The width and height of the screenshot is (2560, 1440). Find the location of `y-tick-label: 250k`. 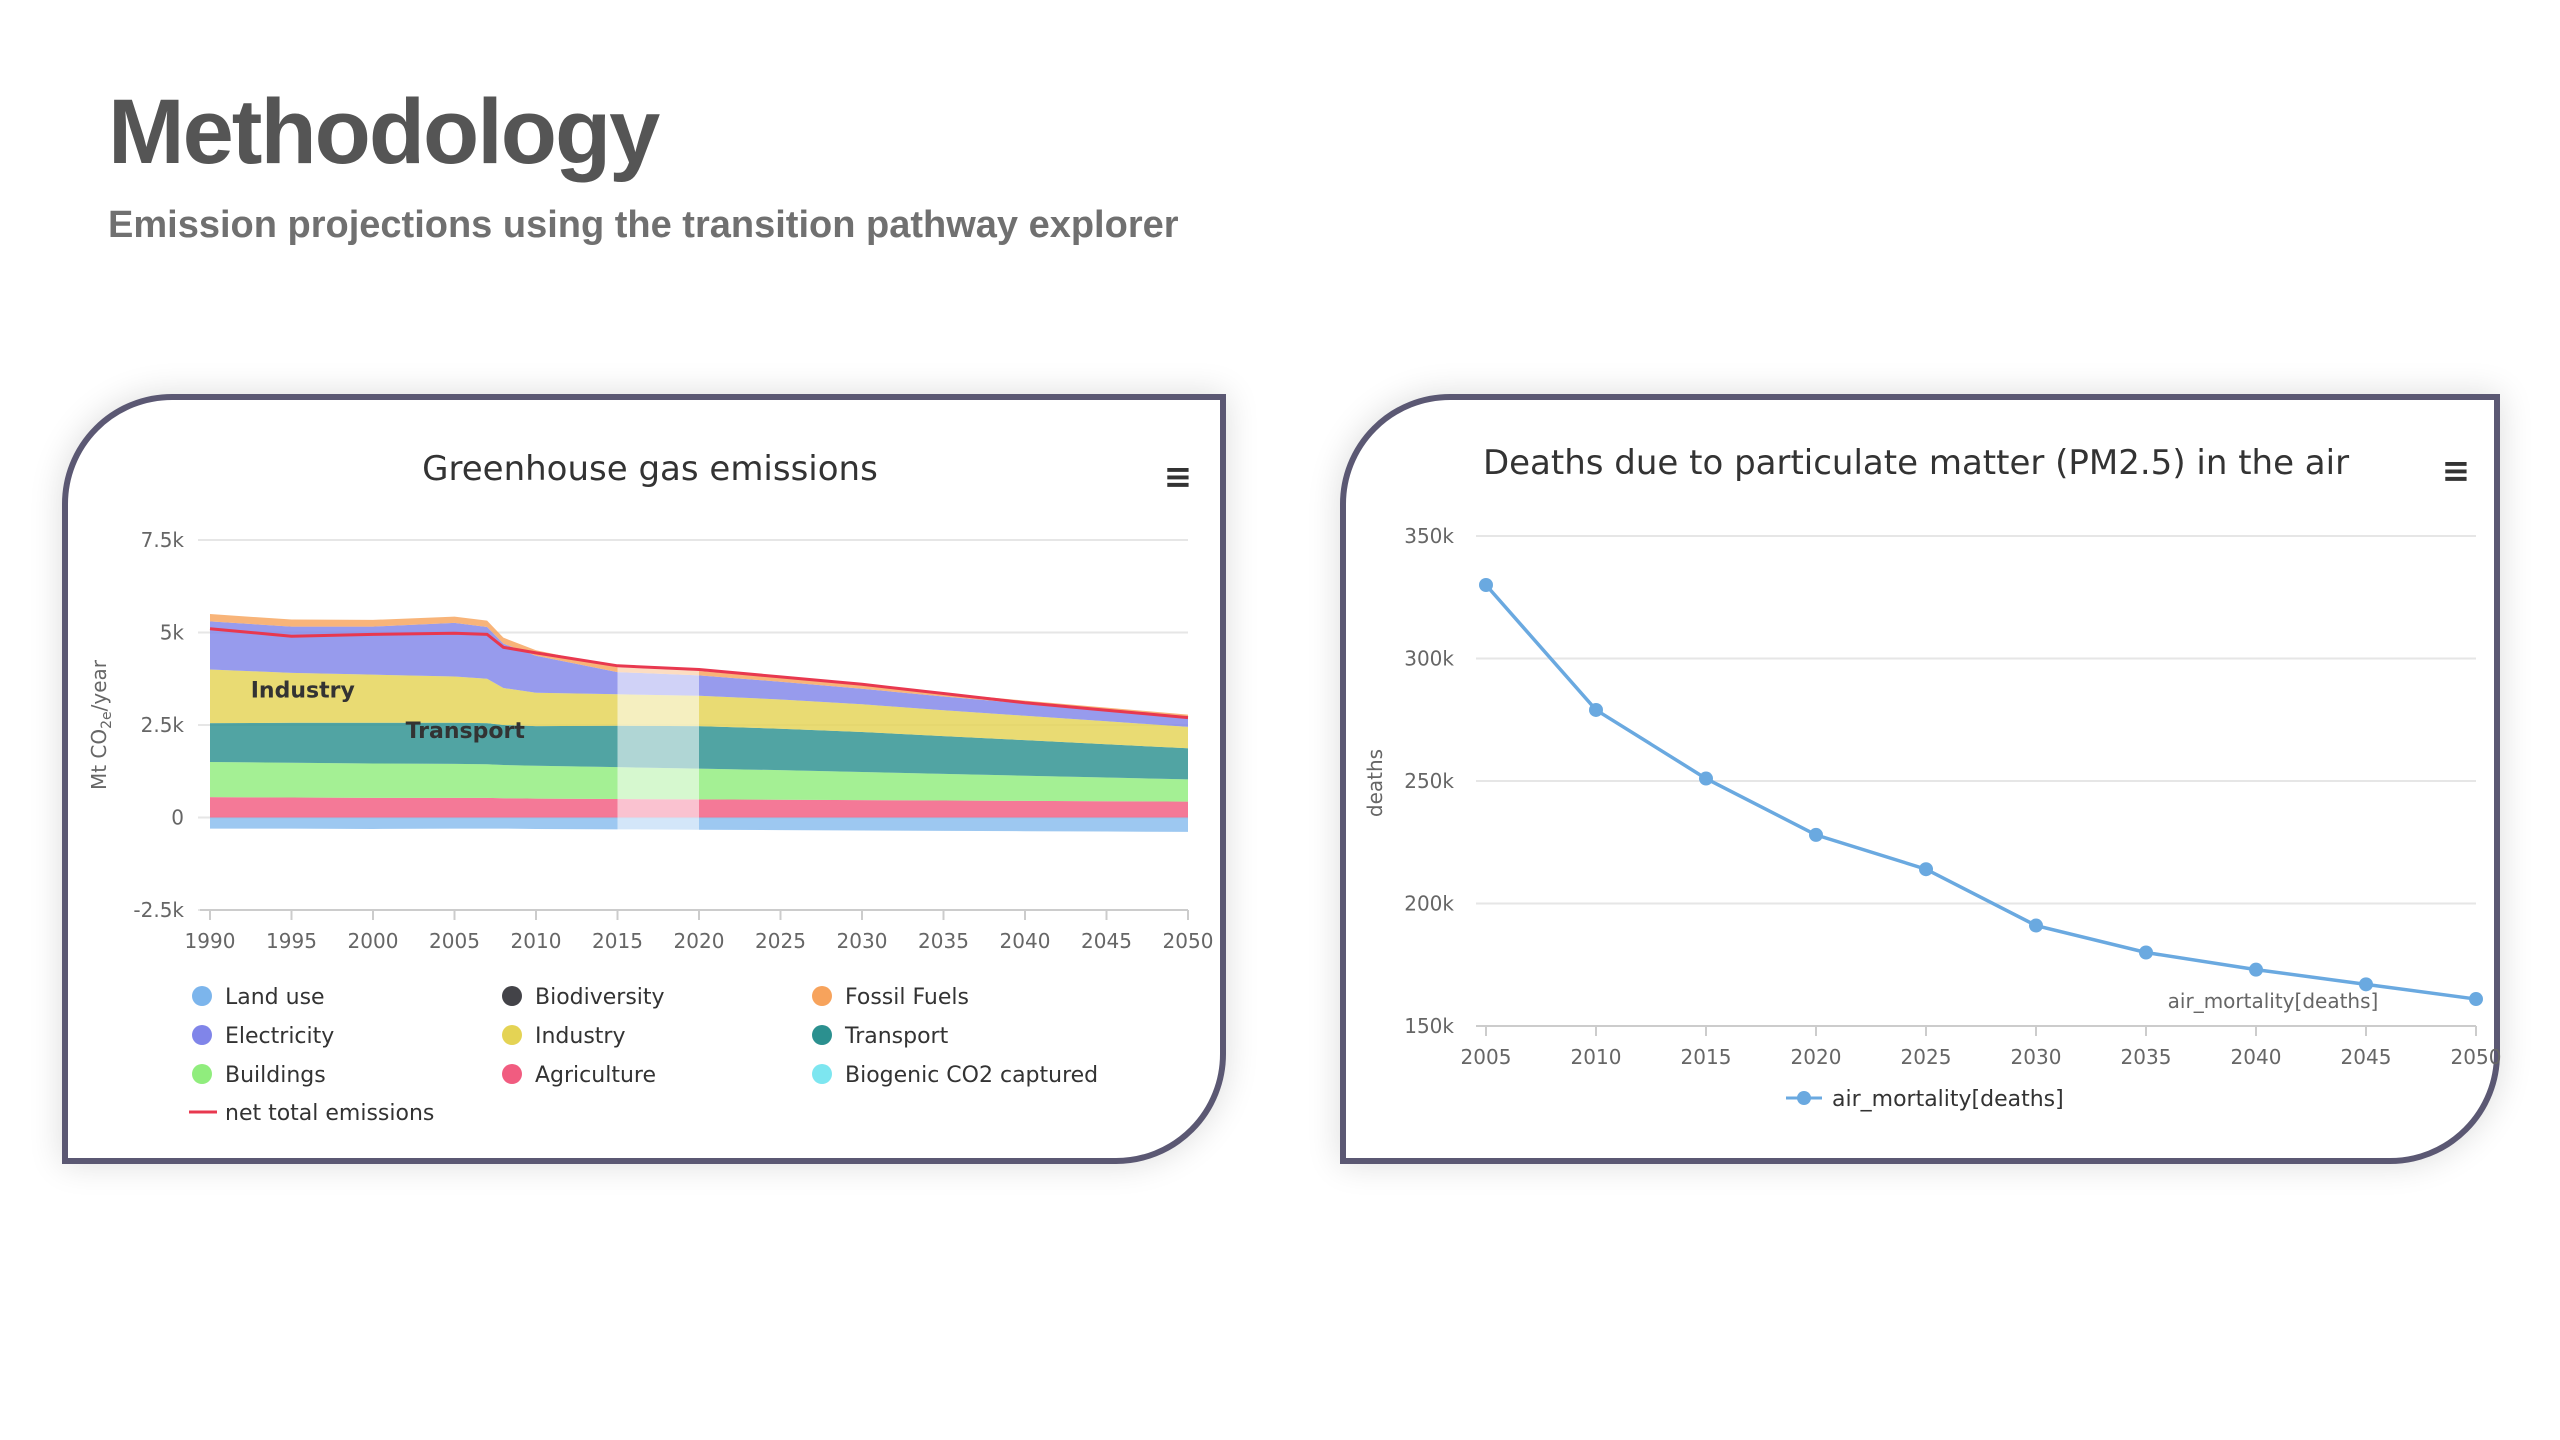

y-tick-label: 250k is located at coordinates (1429, 781).